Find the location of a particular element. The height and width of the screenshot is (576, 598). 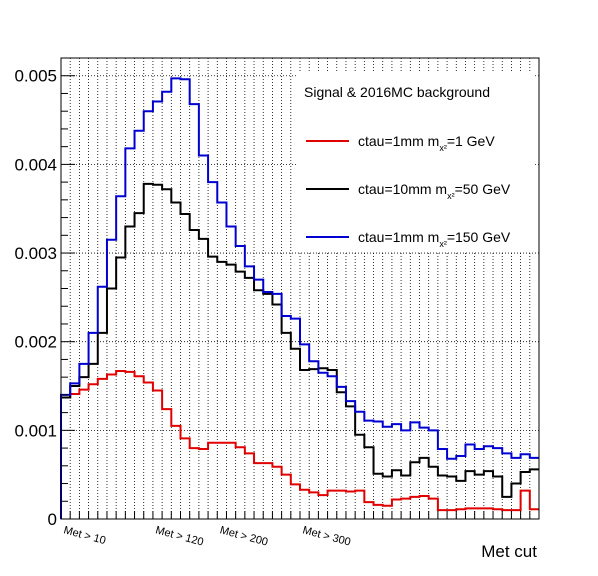

y-tick-label: 0.005 is located at coordinates (35, 76).